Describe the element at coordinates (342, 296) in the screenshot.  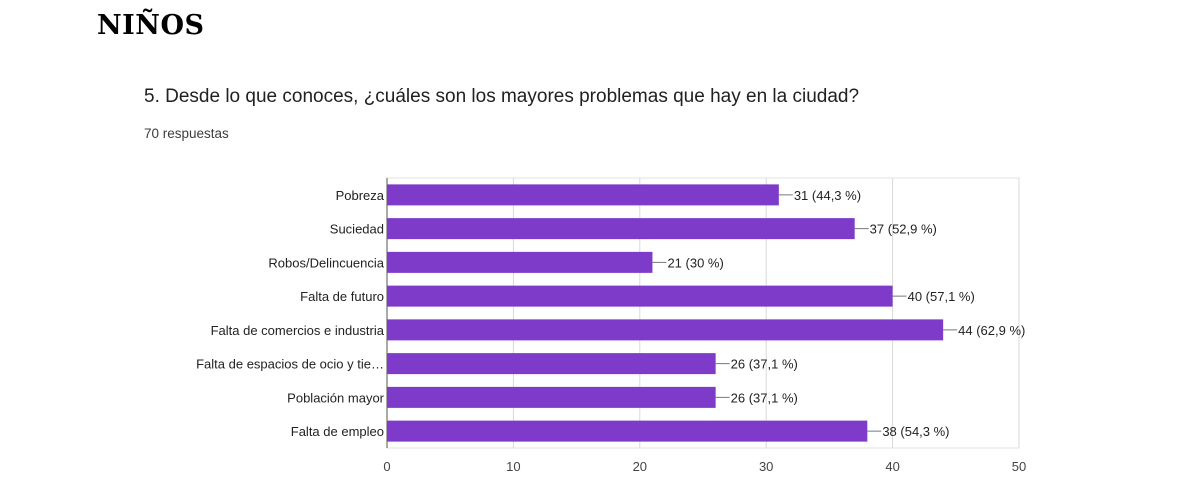
I see `category-label: Falta de futuro` at that location.